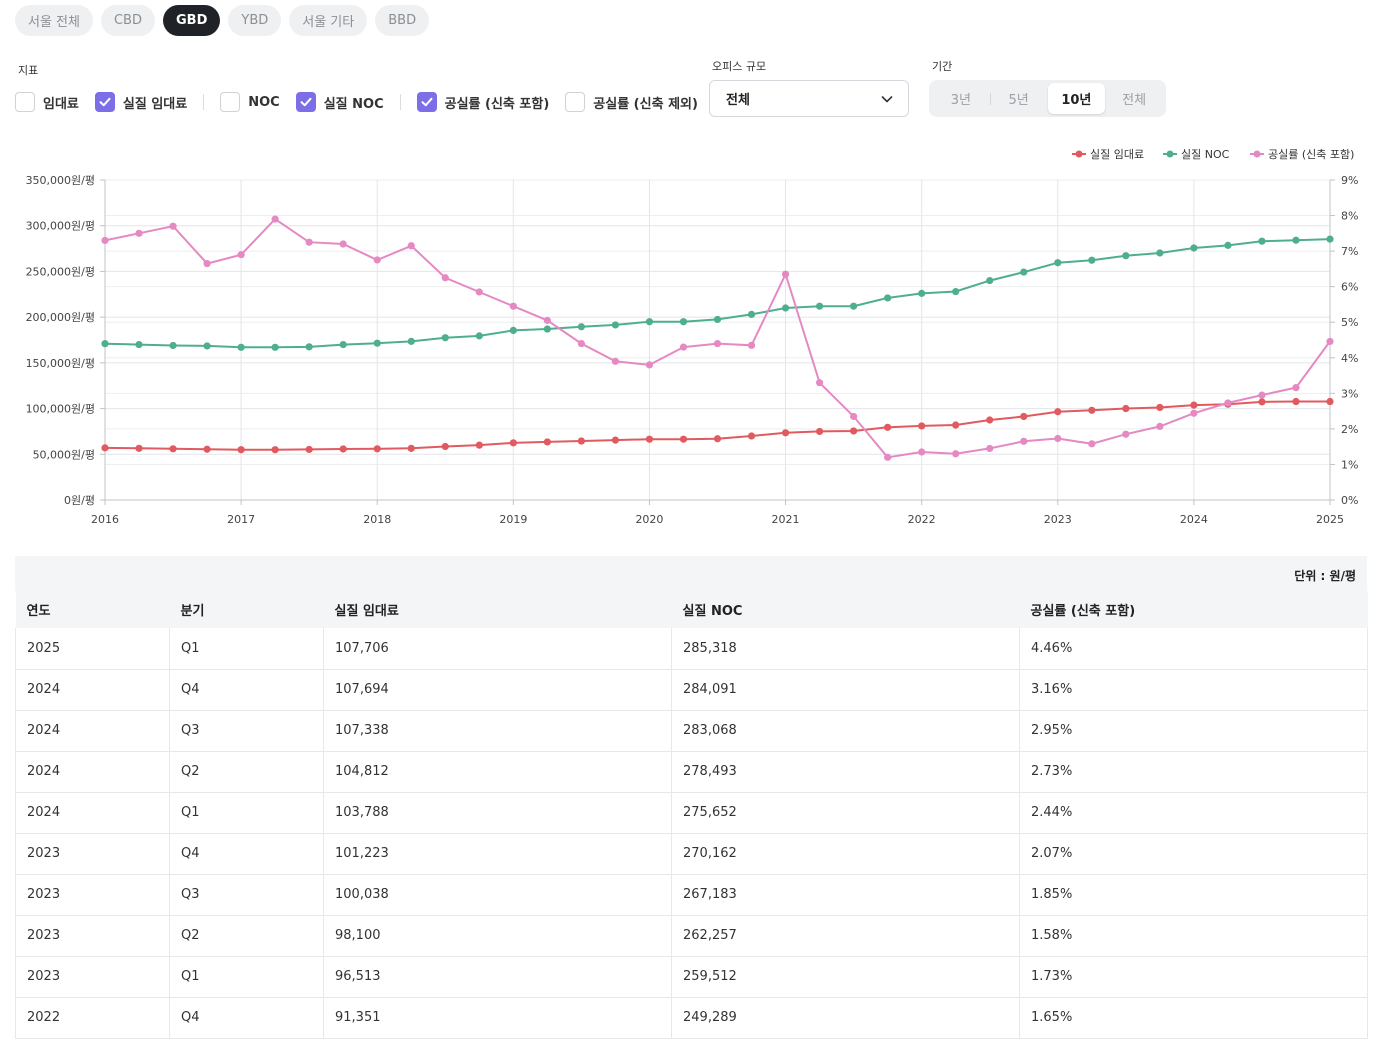 This screenshot has height=1050, width=1374. Describe the element at coordinates (255, 20) in the screenshot. I see `region-tab-ybd: YBD` at that location.